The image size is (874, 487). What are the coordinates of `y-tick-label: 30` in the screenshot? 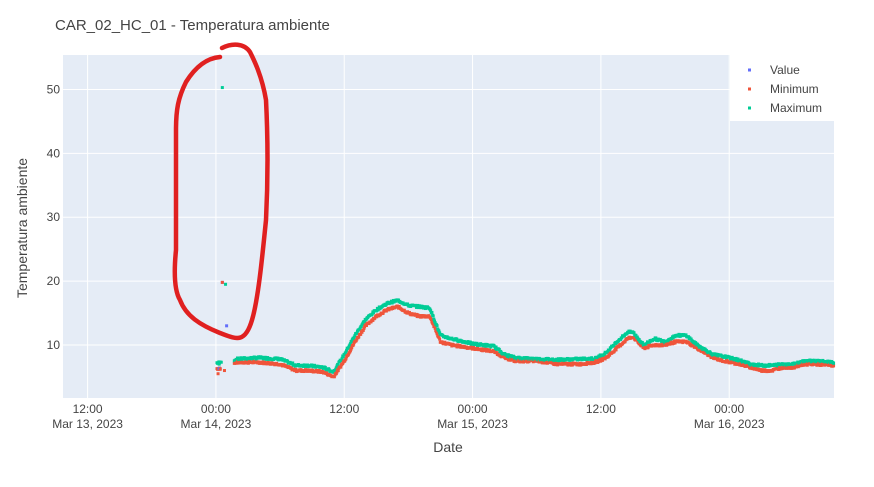 It's located at (54, 217).